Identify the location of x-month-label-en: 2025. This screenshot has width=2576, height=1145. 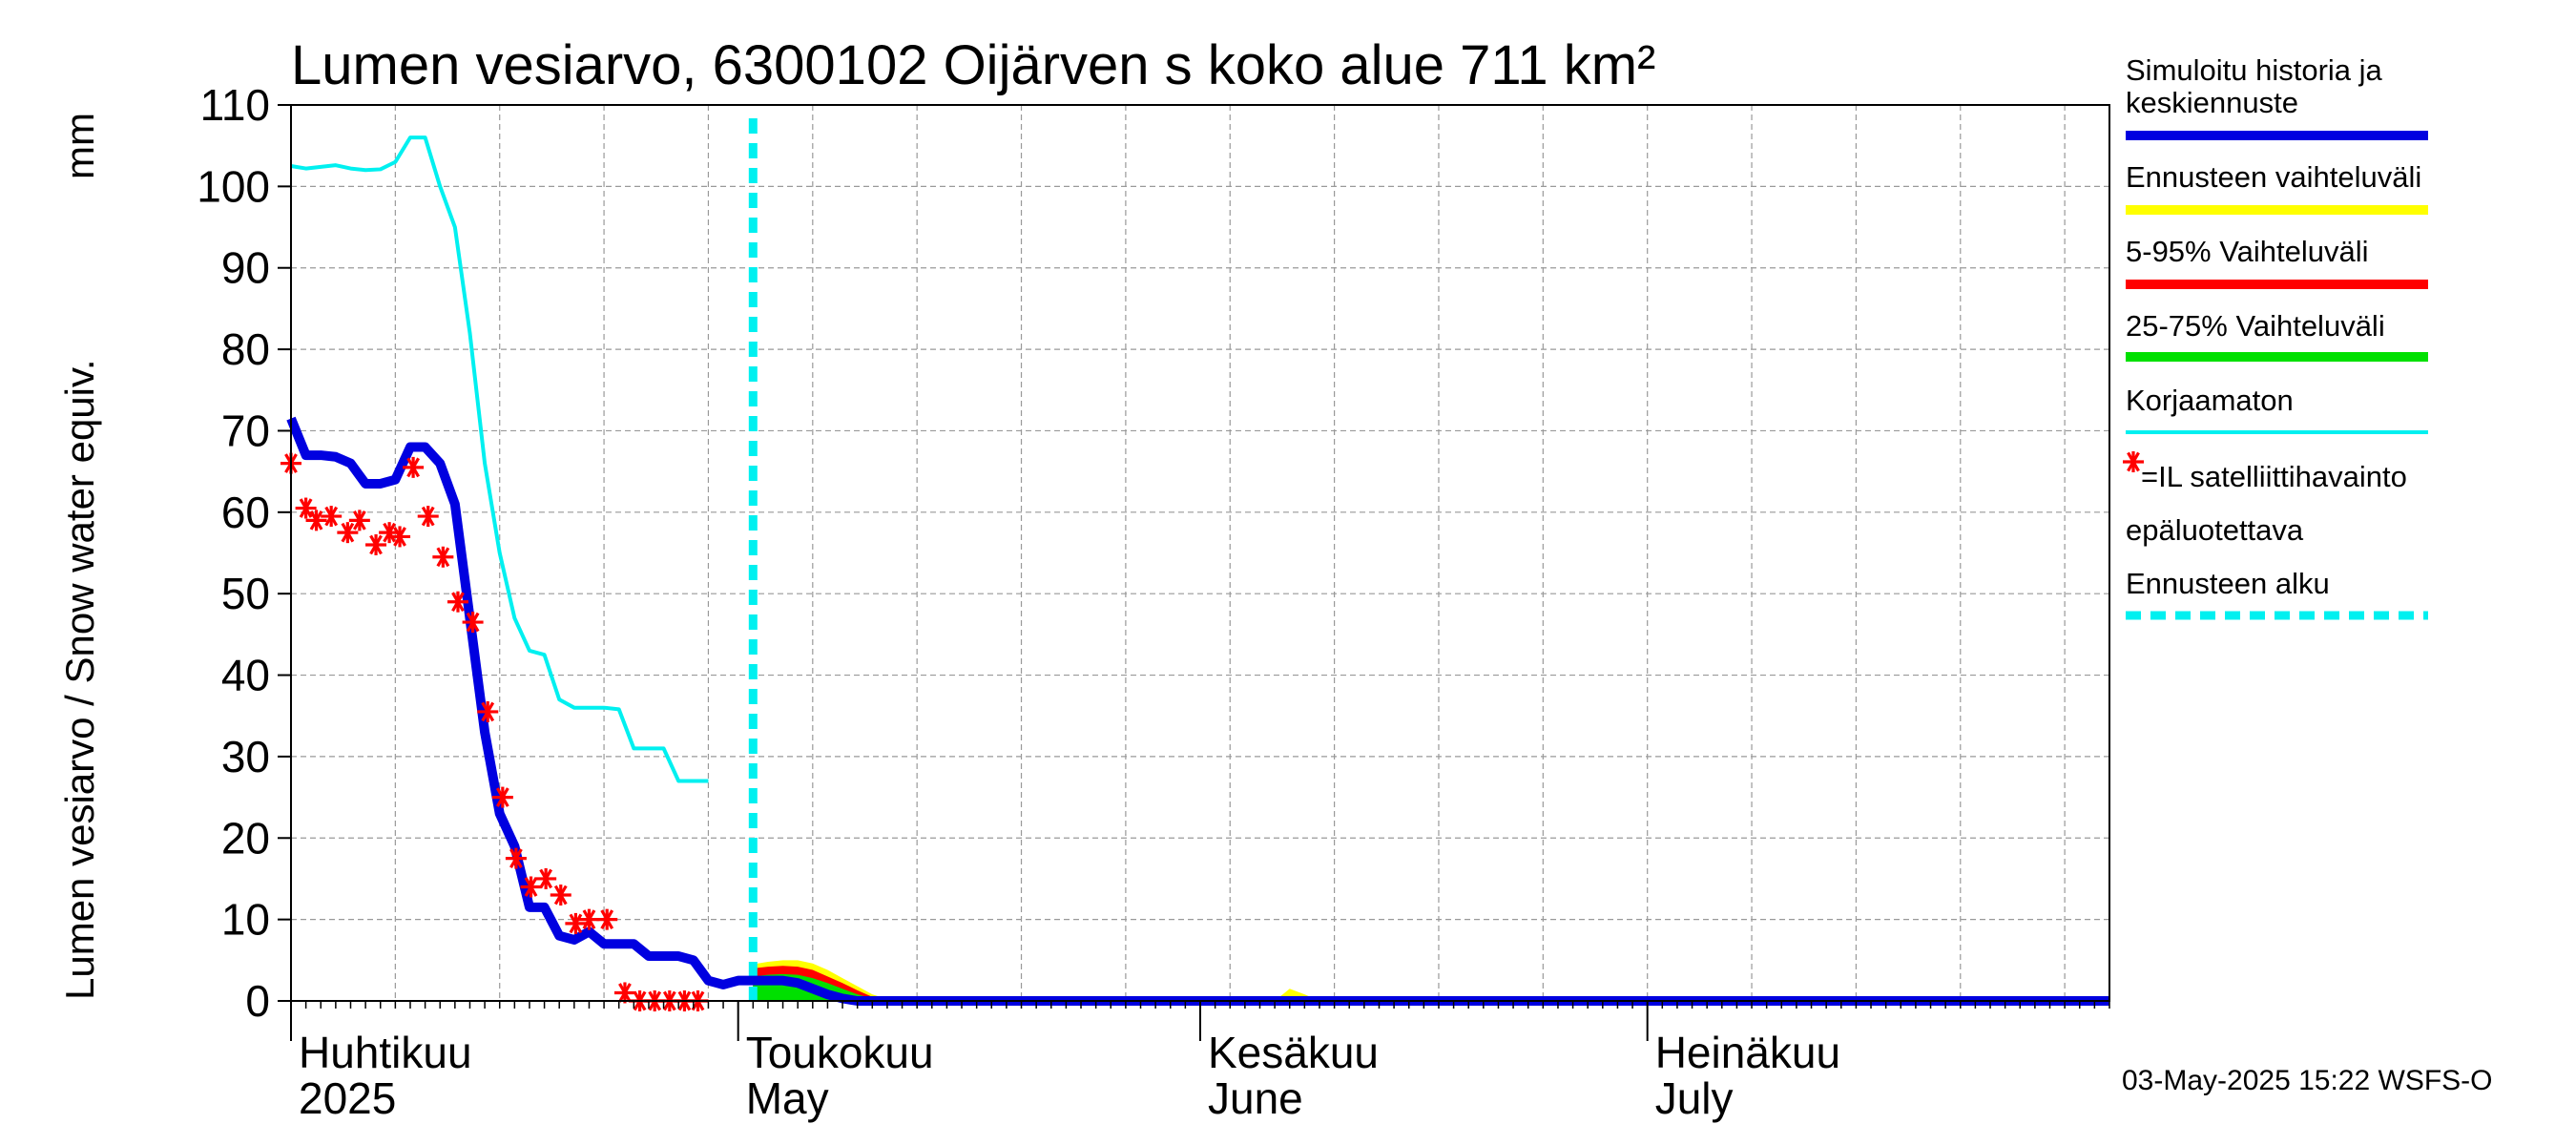
(347, 1098).